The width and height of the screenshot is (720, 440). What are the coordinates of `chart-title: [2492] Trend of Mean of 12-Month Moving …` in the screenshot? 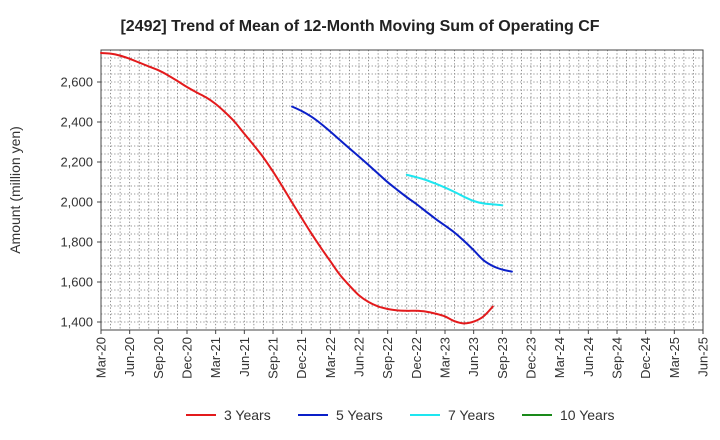 It's located at (359, 26).